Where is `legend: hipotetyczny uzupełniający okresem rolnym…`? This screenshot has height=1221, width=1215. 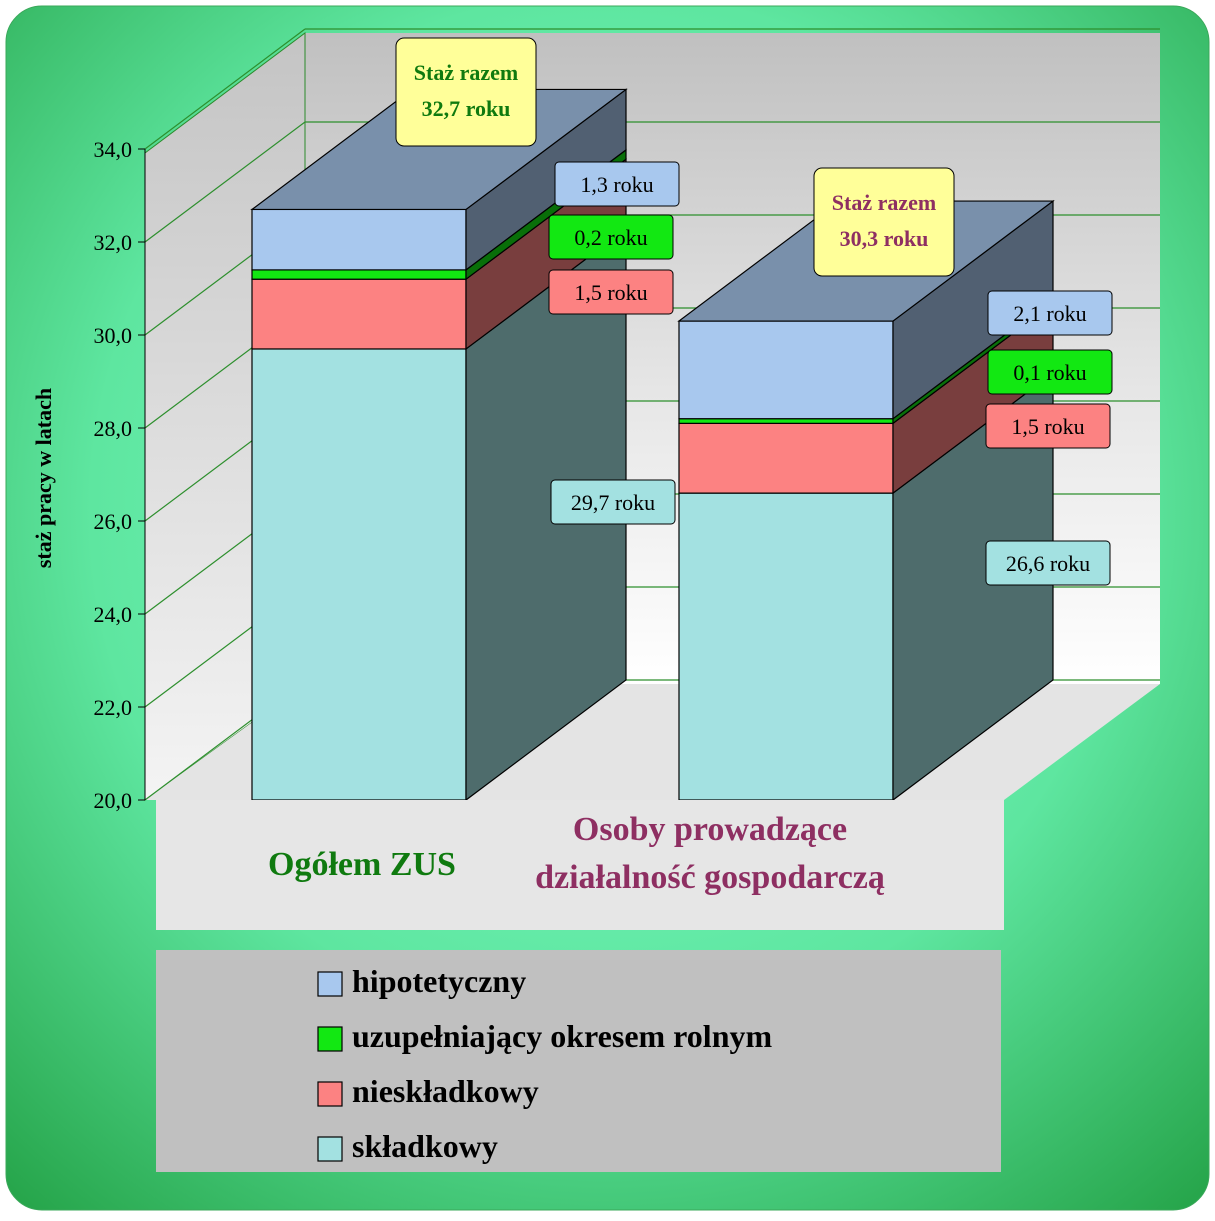
legend: hipotetyczny uzupełniający okresem rolnym… is located at coordinates (578, 1061).